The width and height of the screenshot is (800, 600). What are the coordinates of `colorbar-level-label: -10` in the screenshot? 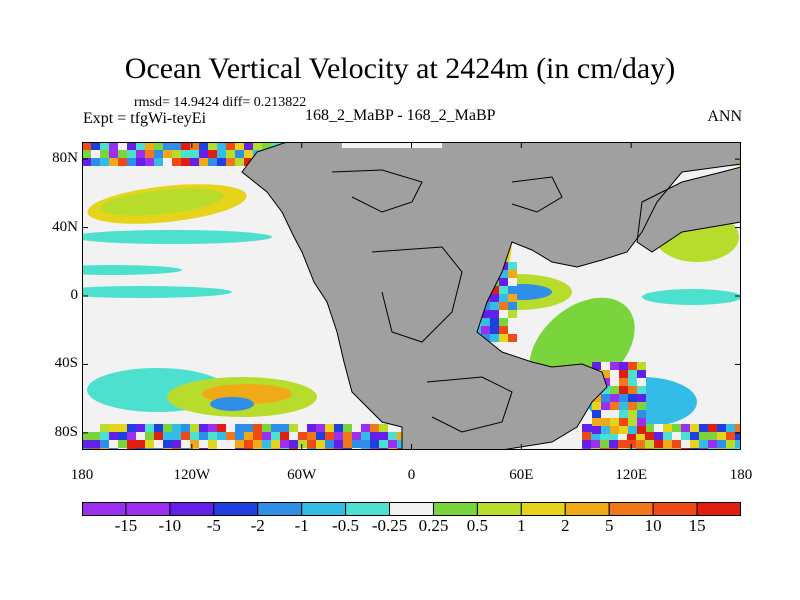 It's located at (170, 525).